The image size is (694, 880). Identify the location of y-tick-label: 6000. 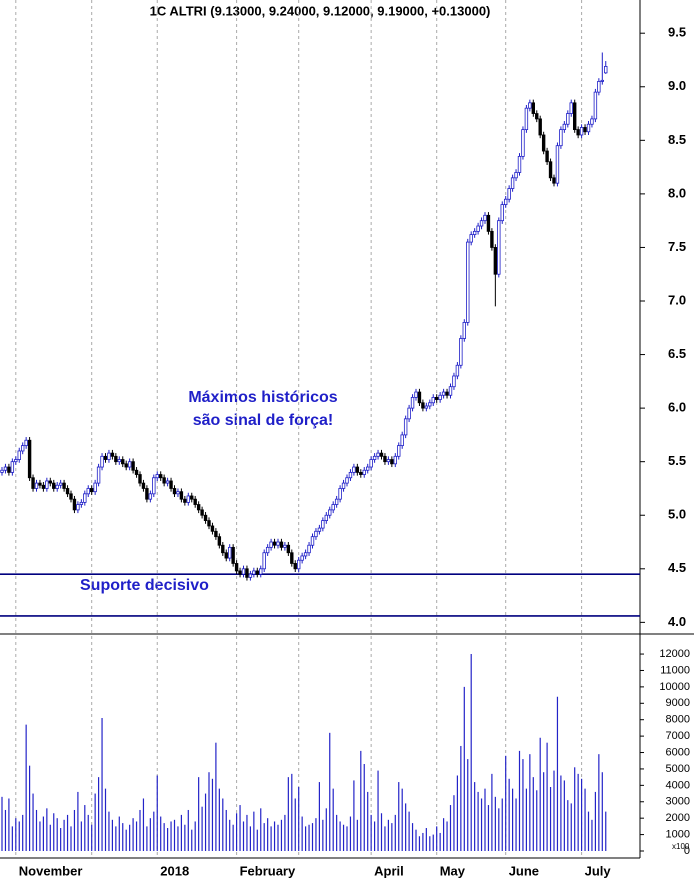
(678, 752).